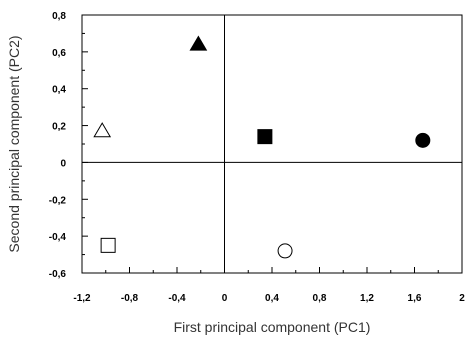 This screenshot has height=351, width=472. I want to click on x-tick-label: 1,6, so click(415, 298).